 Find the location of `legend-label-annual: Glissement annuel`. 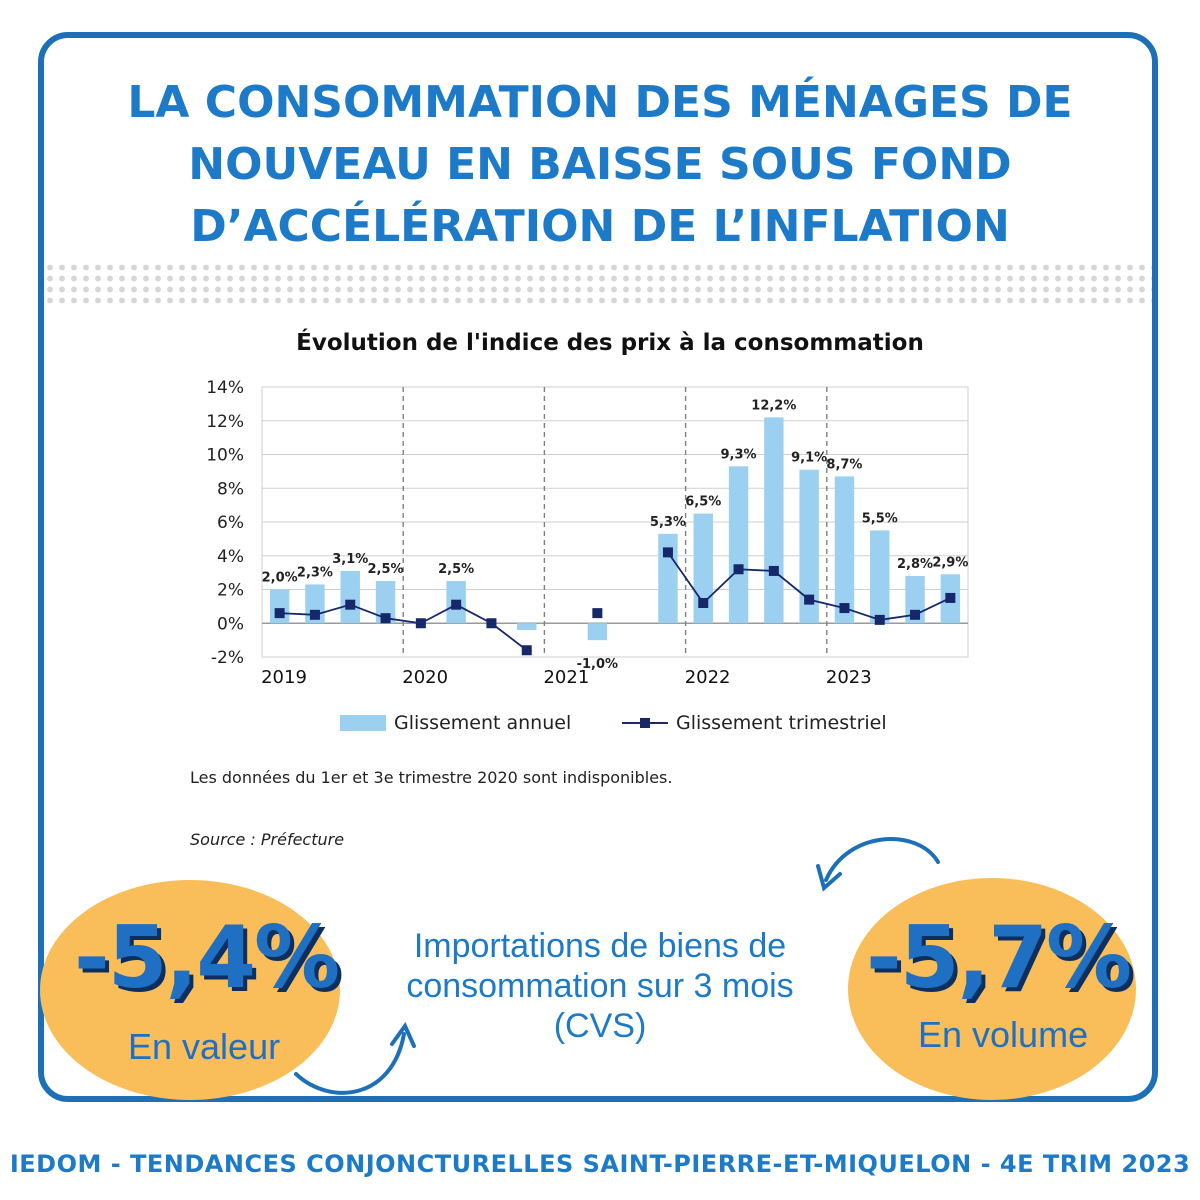

legend-label-annual: Glissement annuel is located at coordinates (483, 723).